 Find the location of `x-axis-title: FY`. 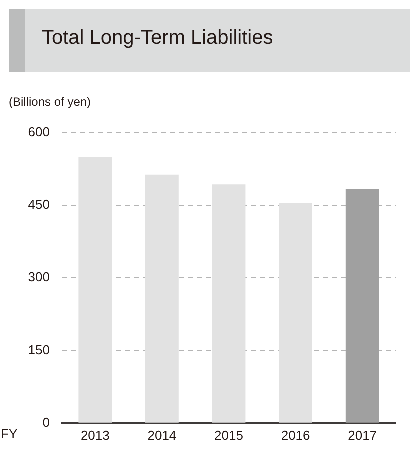

x-axis-title: FY is located at coordinates (9, 434).